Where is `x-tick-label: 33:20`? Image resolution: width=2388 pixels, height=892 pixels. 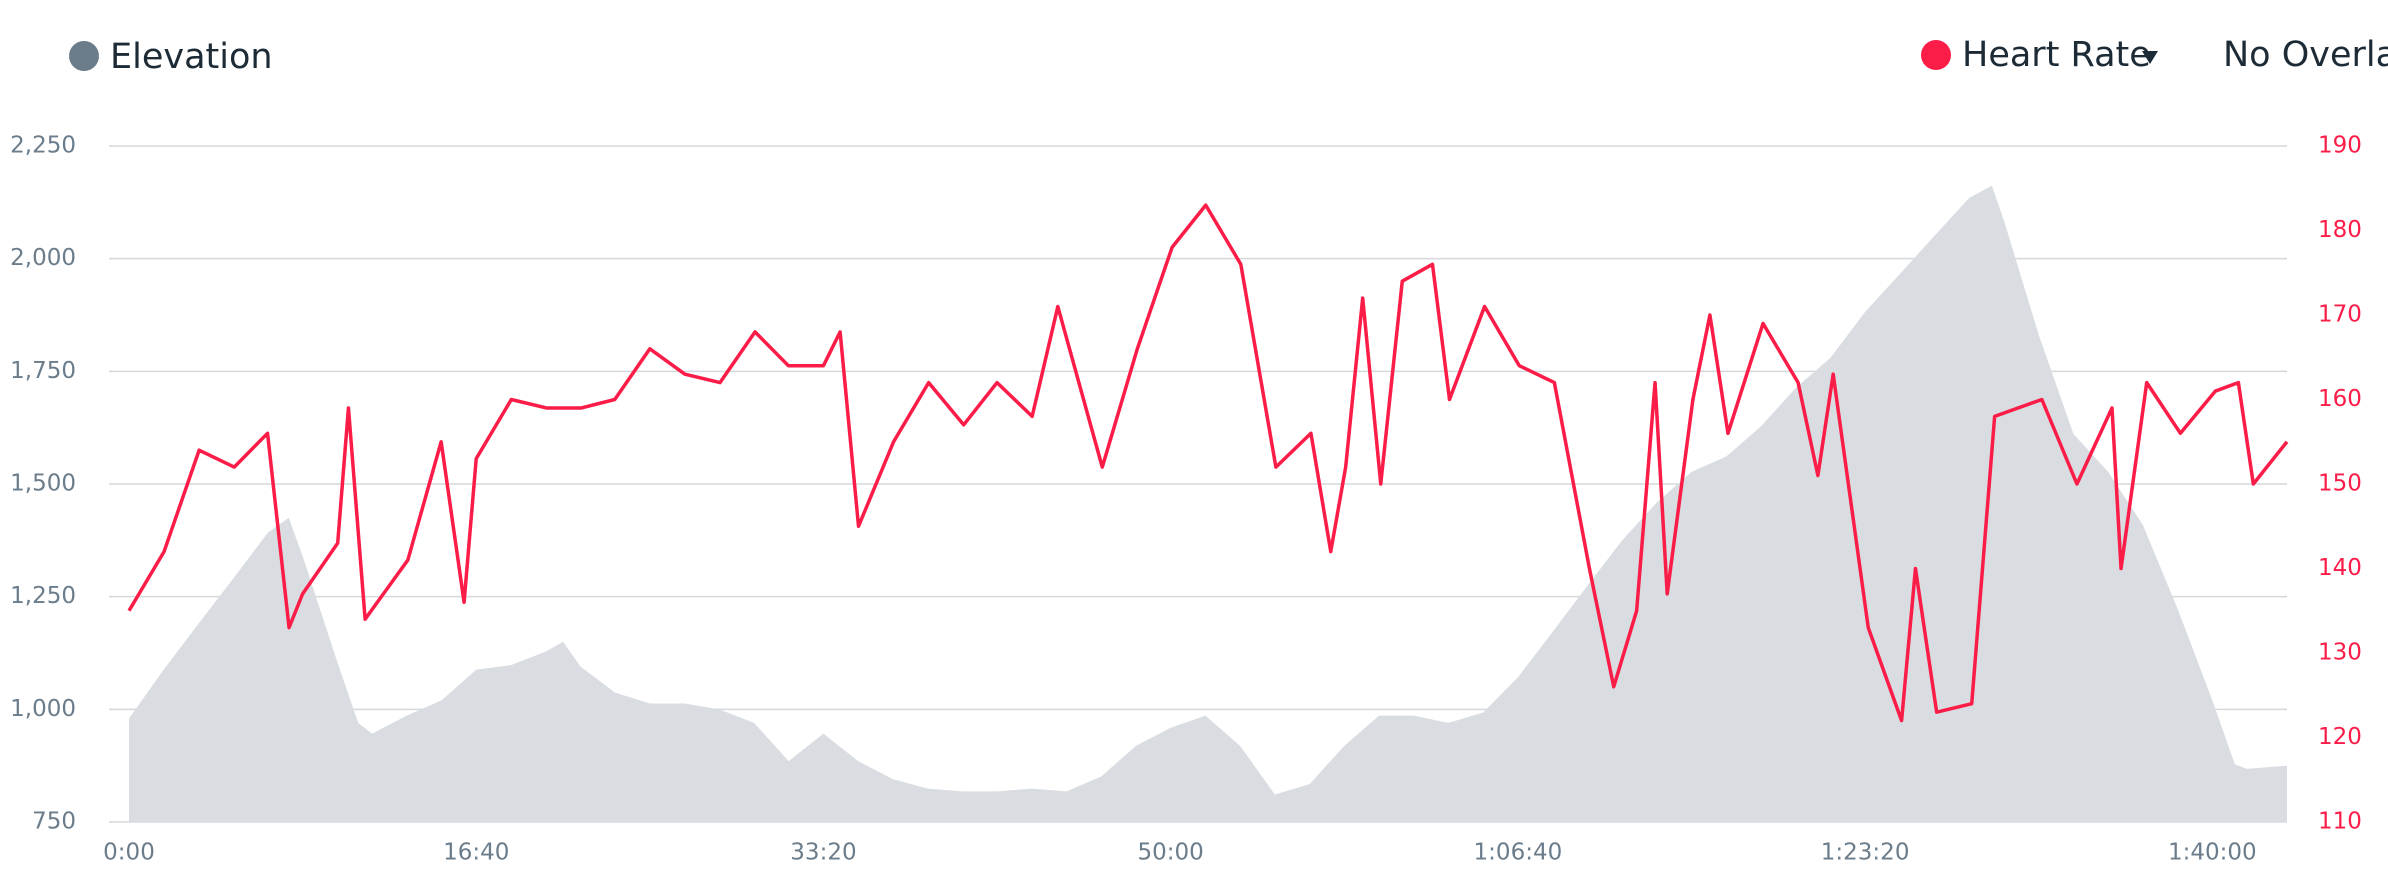 x-tick-label: 33:20 is located at coordinates (823, 853).